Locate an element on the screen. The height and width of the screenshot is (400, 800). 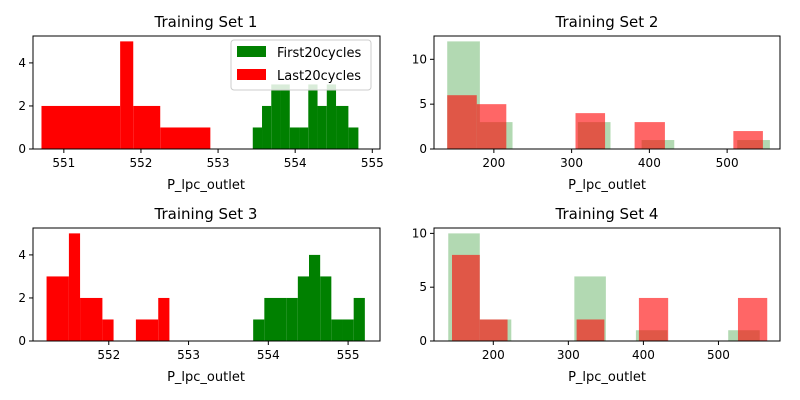
legend-swatch-last20cycles is located at coordinates (251, 74).